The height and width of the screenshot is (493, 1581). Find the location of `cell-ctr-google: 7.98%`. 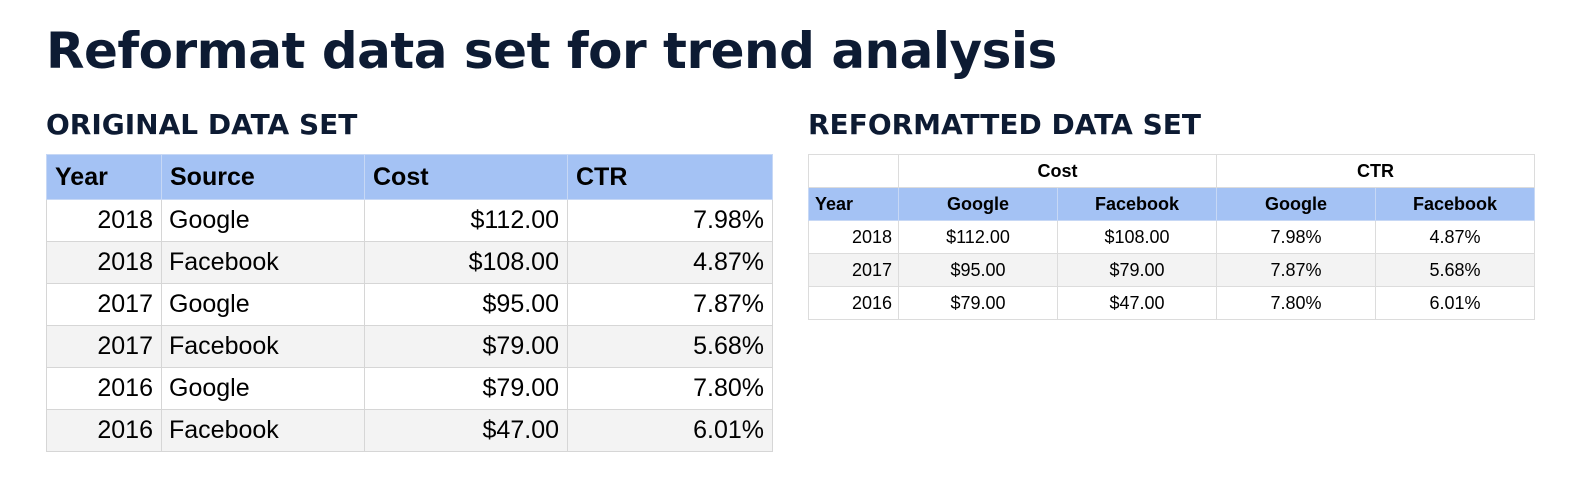

cell-ctr-google: 7.98% is located at coordinates (1296, 237).